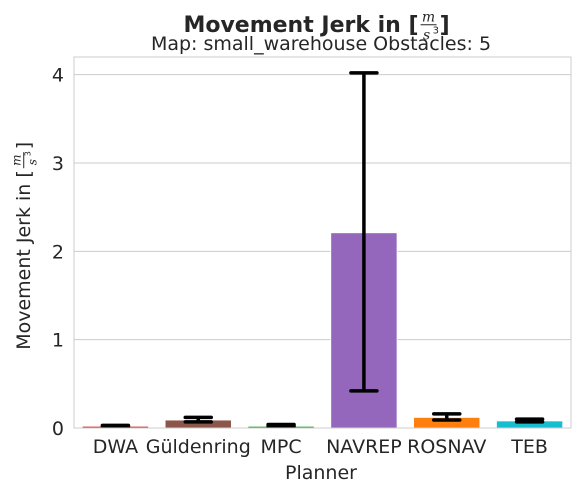 The image size is (579, 492). What do you see at coordinates (33, 162) in the screenshot?
I see `ylabel_unit-denominator: s` at bounding box center [33, 162].